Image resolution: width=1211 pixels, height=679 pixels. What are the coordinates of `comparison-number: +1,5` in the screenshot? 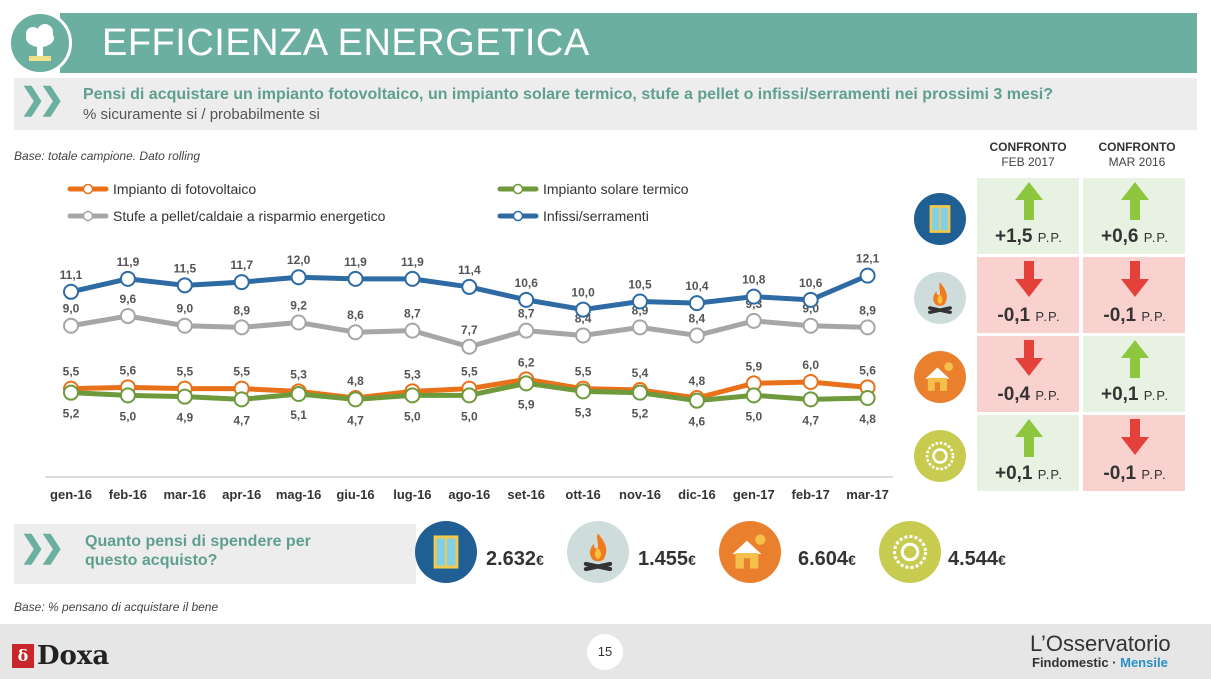 It's located at (1016, 236).